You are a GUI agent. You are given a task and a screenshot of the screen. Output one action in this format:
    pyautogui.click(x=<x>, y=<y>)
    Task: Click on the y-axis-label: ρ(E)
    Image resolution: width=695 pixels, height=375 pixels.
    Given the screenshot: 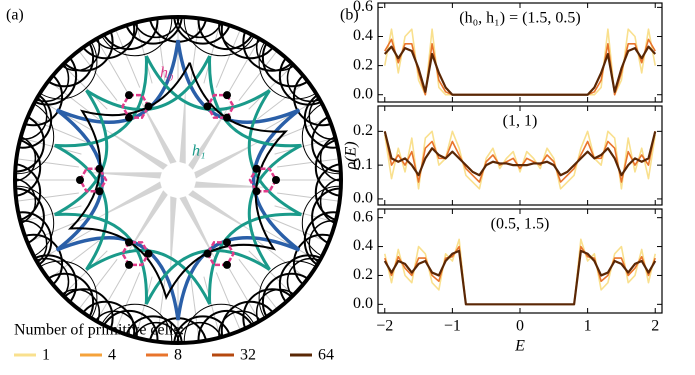 What is the action you would take?
    pyautogui.click(x=351, y=155)
    